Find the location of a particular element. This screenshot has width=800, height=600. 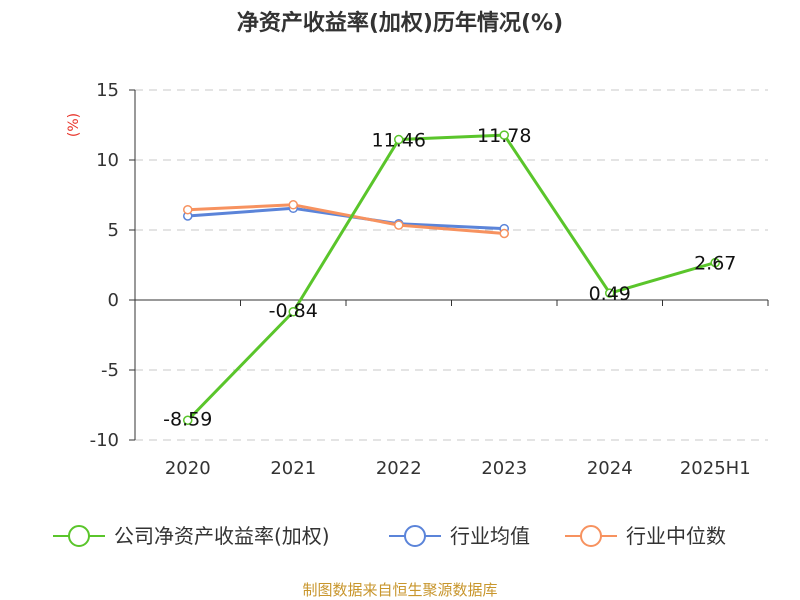

data-label: 11.46 is located at coordinates (399, 141).